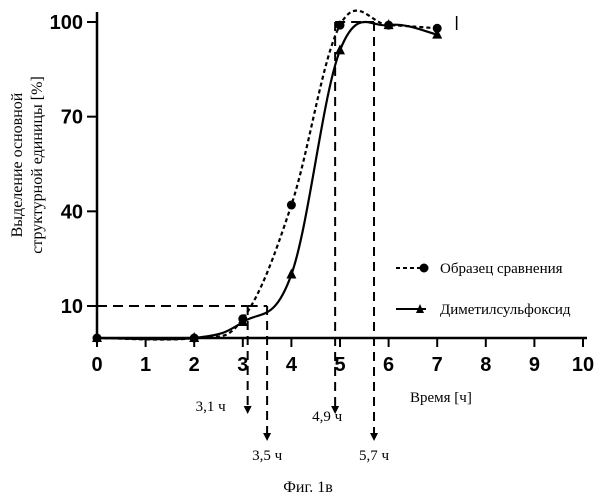 This screenshot has width=616, height=500. I want to click on y-tick-label-10: 10, so click(72, 307).